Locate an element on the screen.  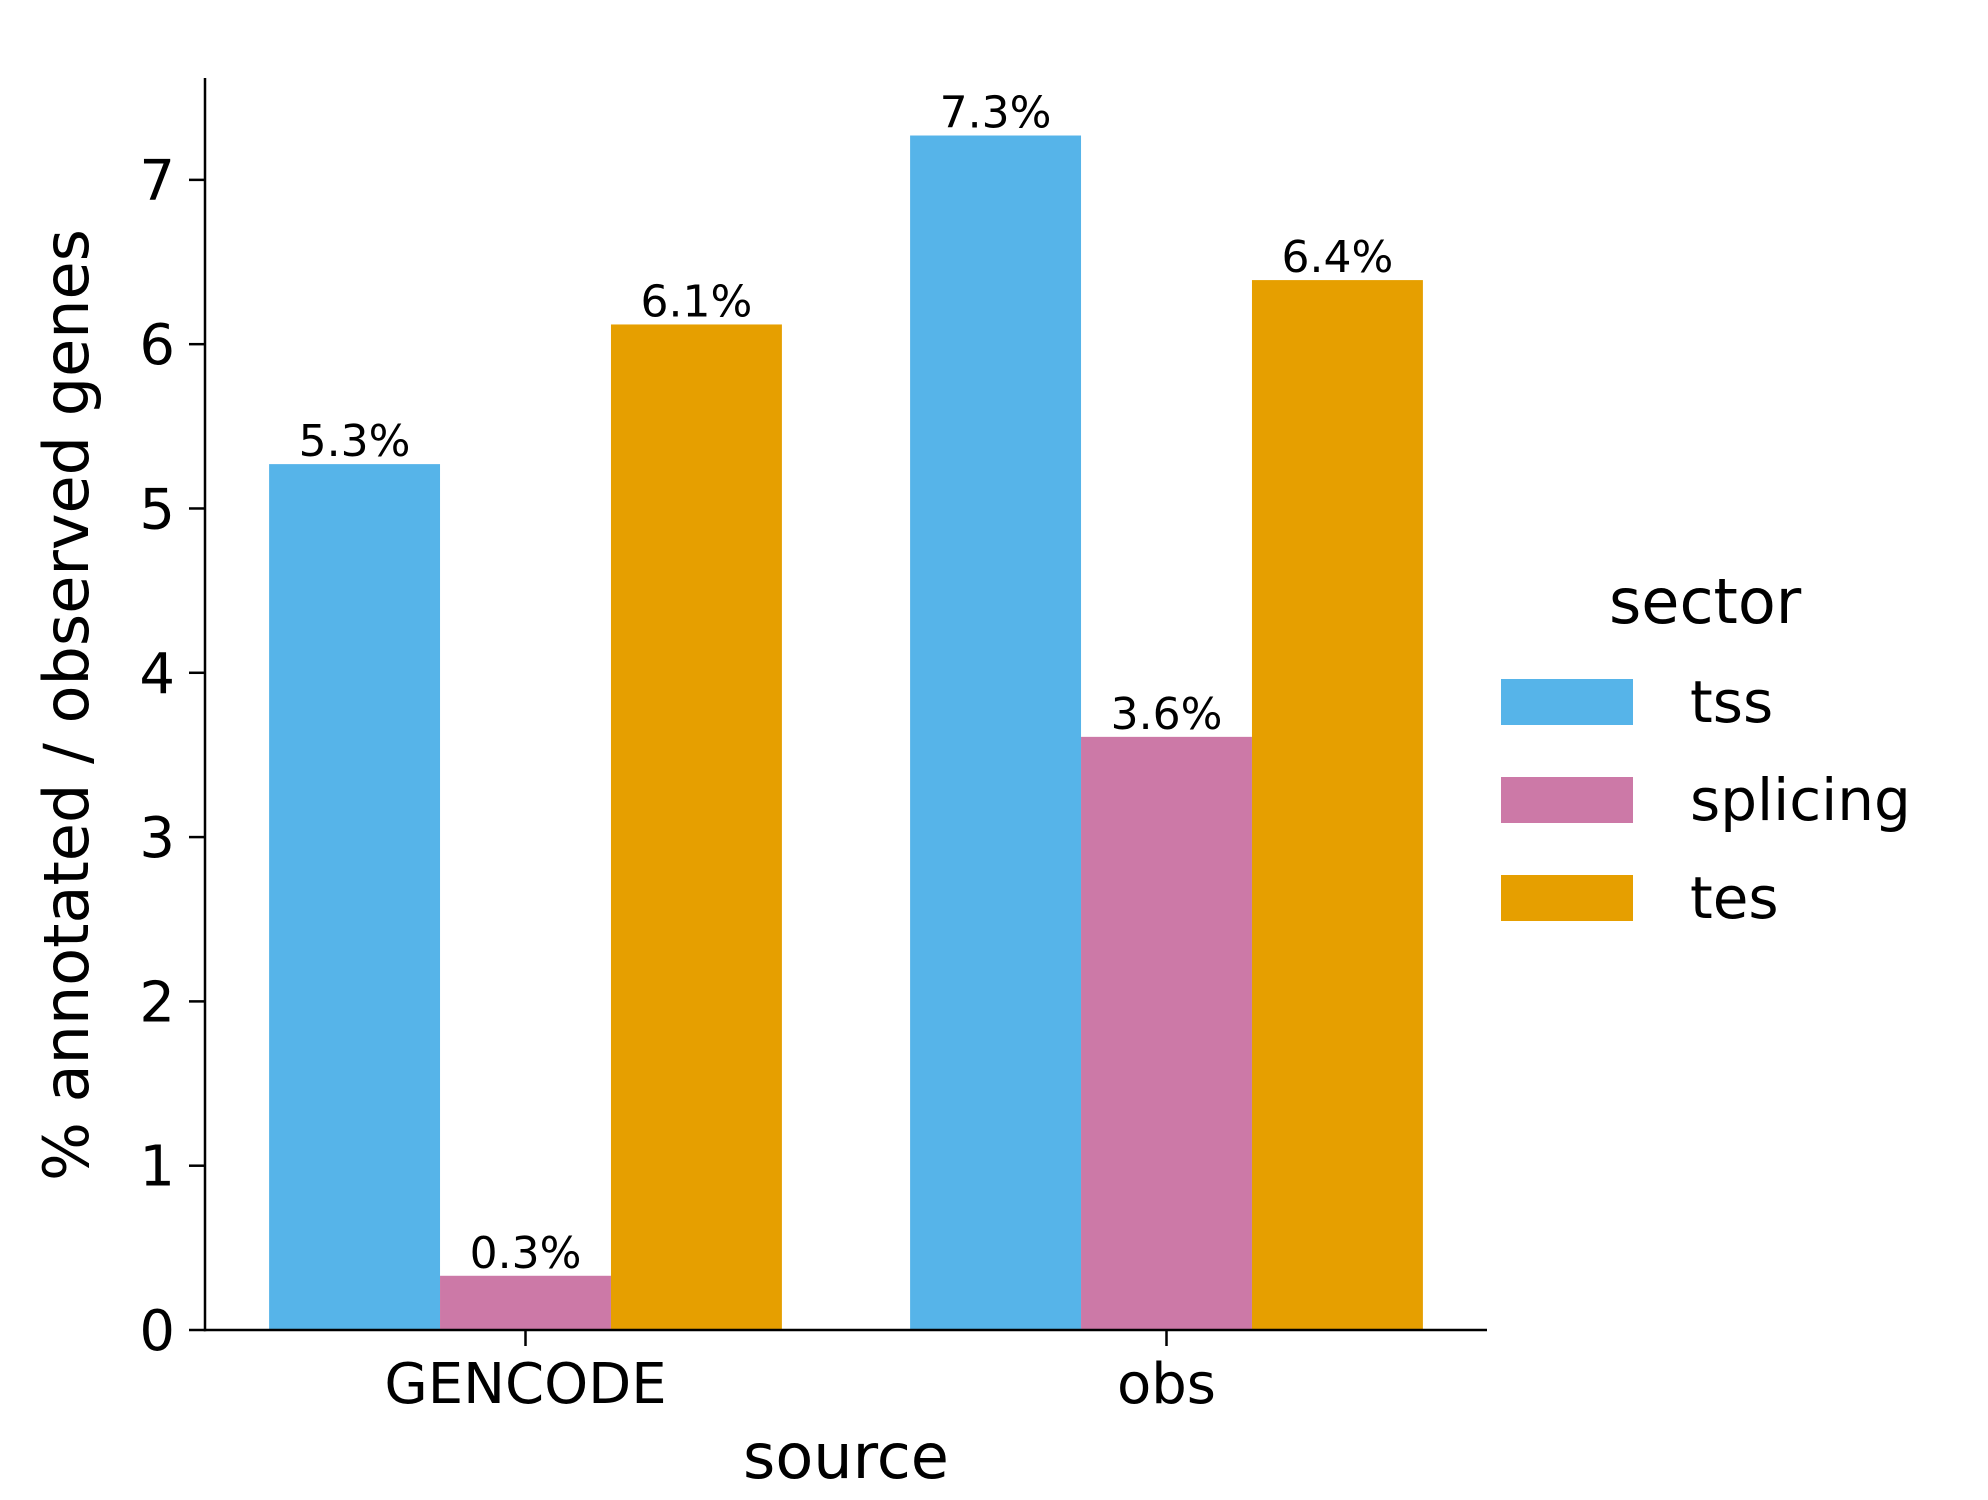
bar-label-tes-obs: 6.4% is located at coordinates (1338, 257).